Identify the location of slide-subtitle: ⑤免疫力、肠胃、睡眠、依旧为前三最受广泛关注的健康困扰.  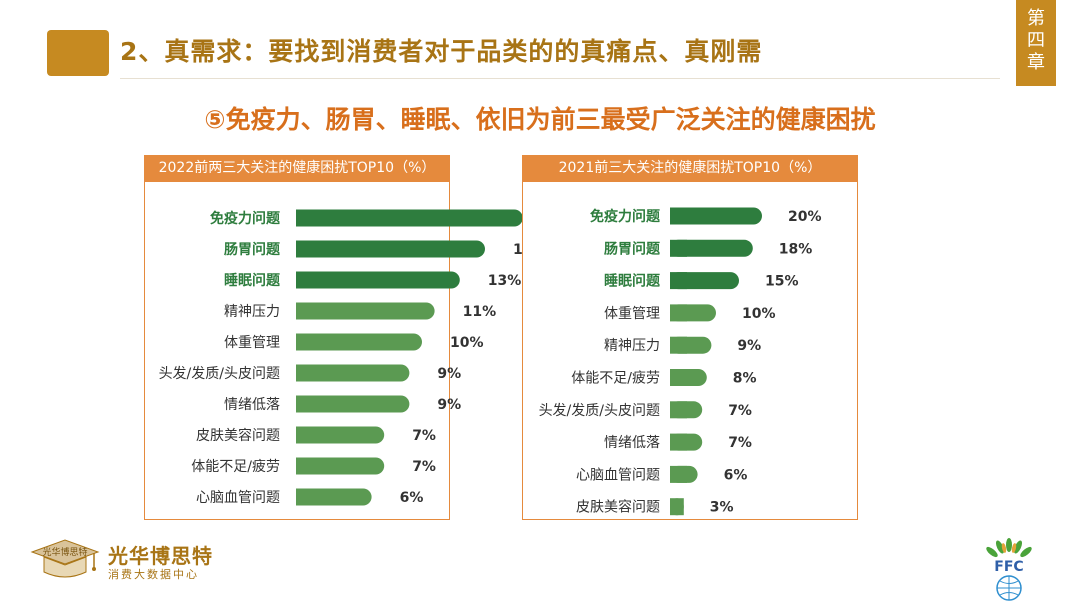
(540, 119).